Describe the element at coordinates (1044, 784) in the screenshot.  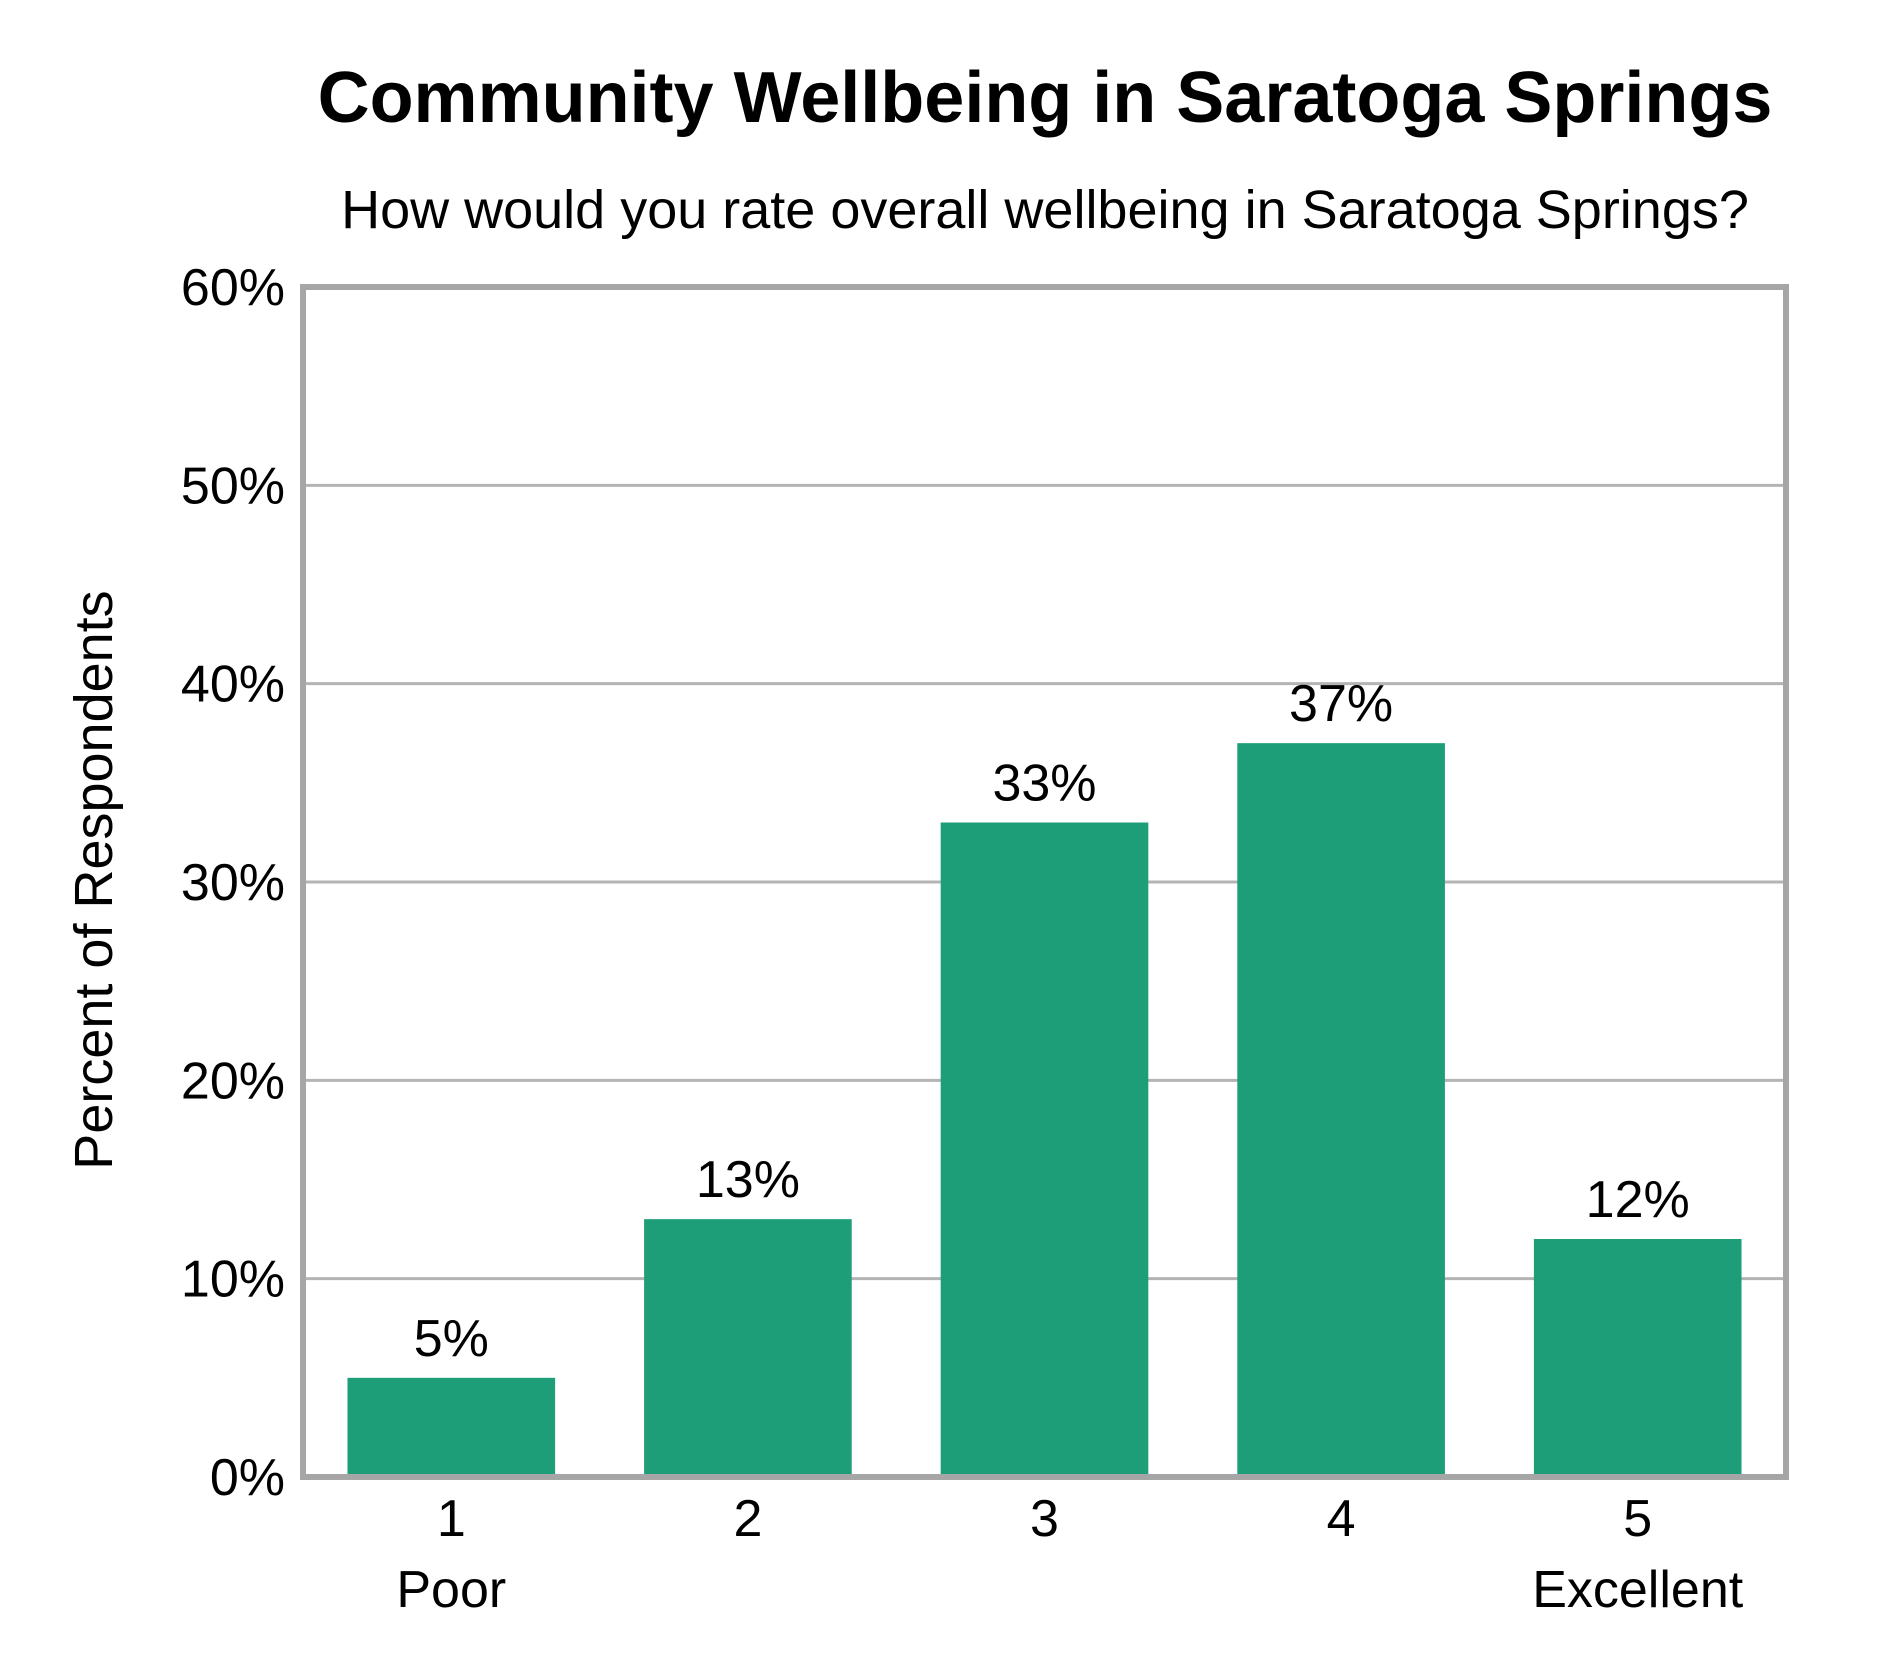
I see `data-label-3: 33%` at that location.